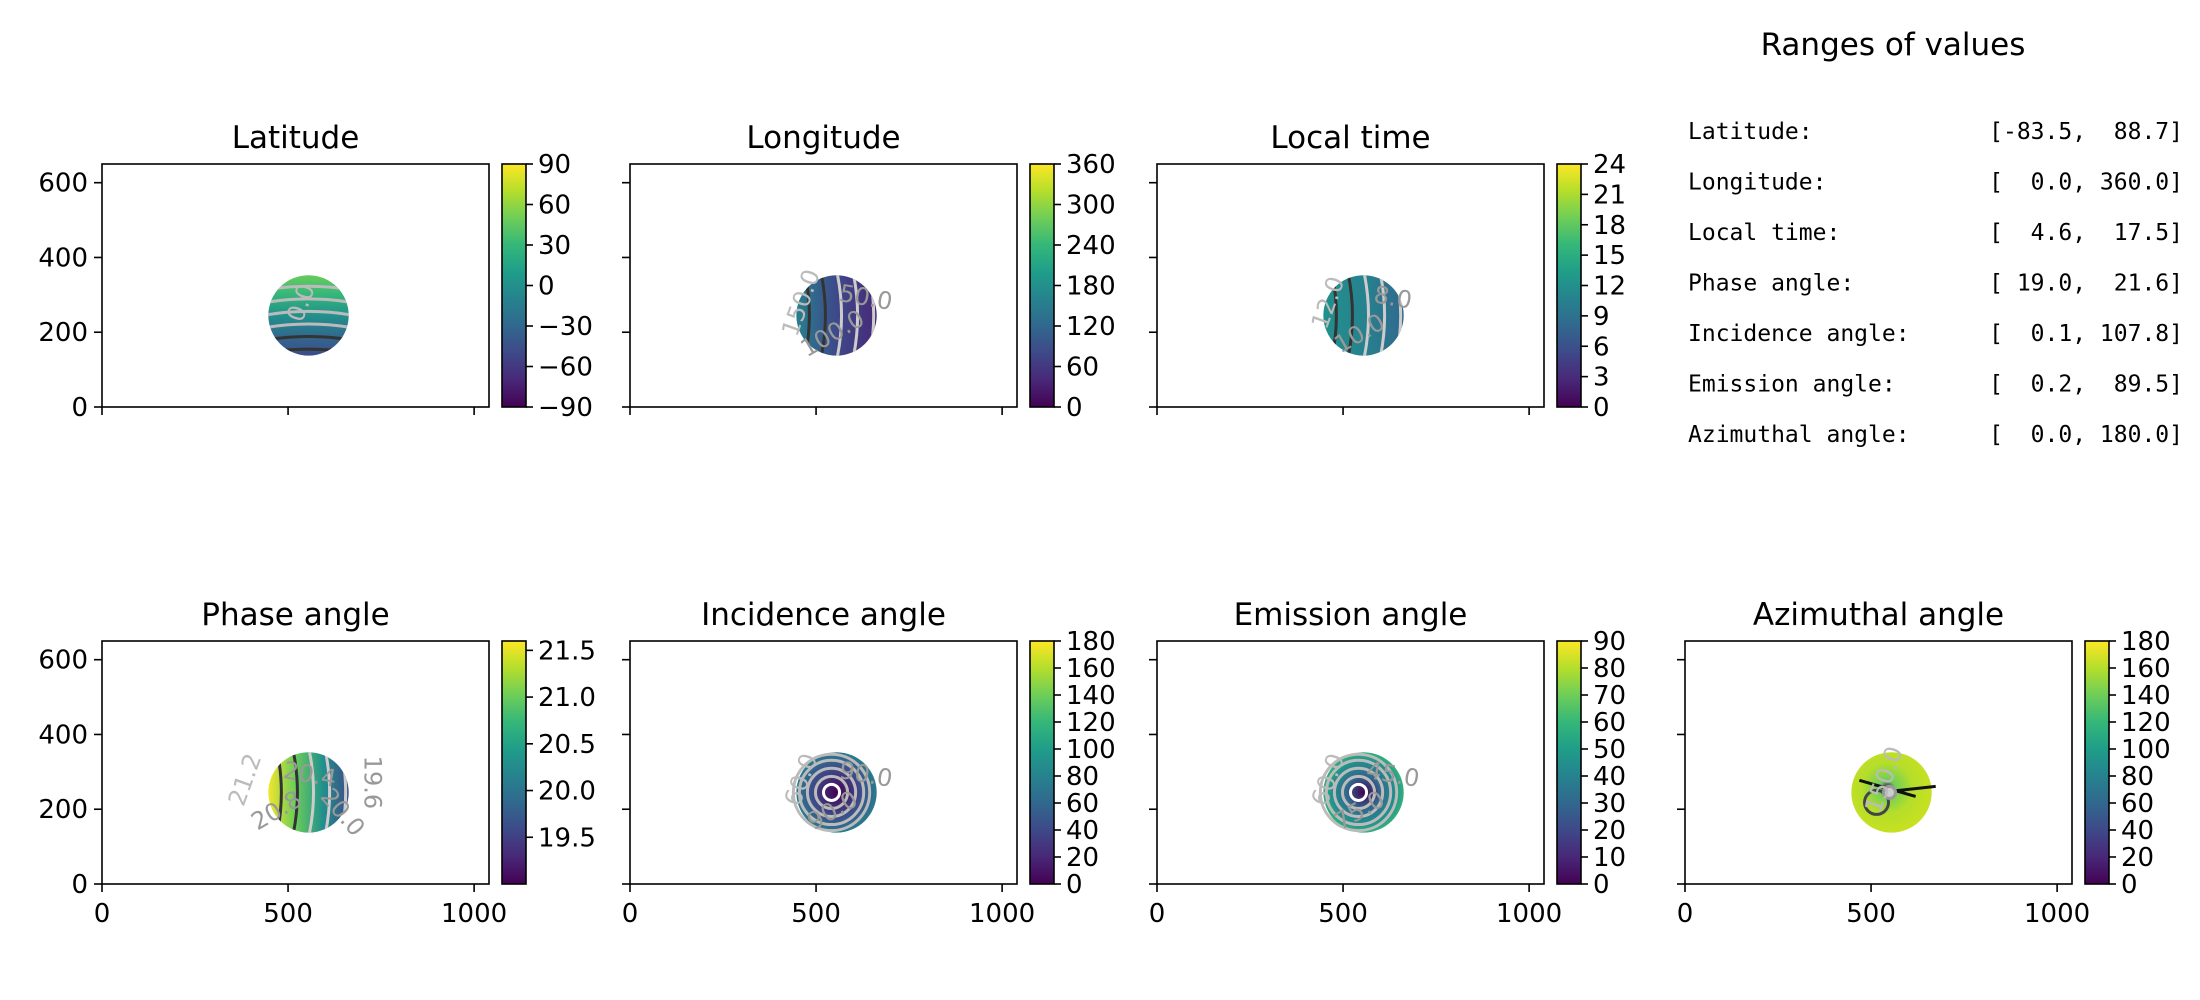  What do you see at coordinates (63, 184) in the screenshot?
I see `latitude-y-tick-label: 600` at bounding box center [63, 184].